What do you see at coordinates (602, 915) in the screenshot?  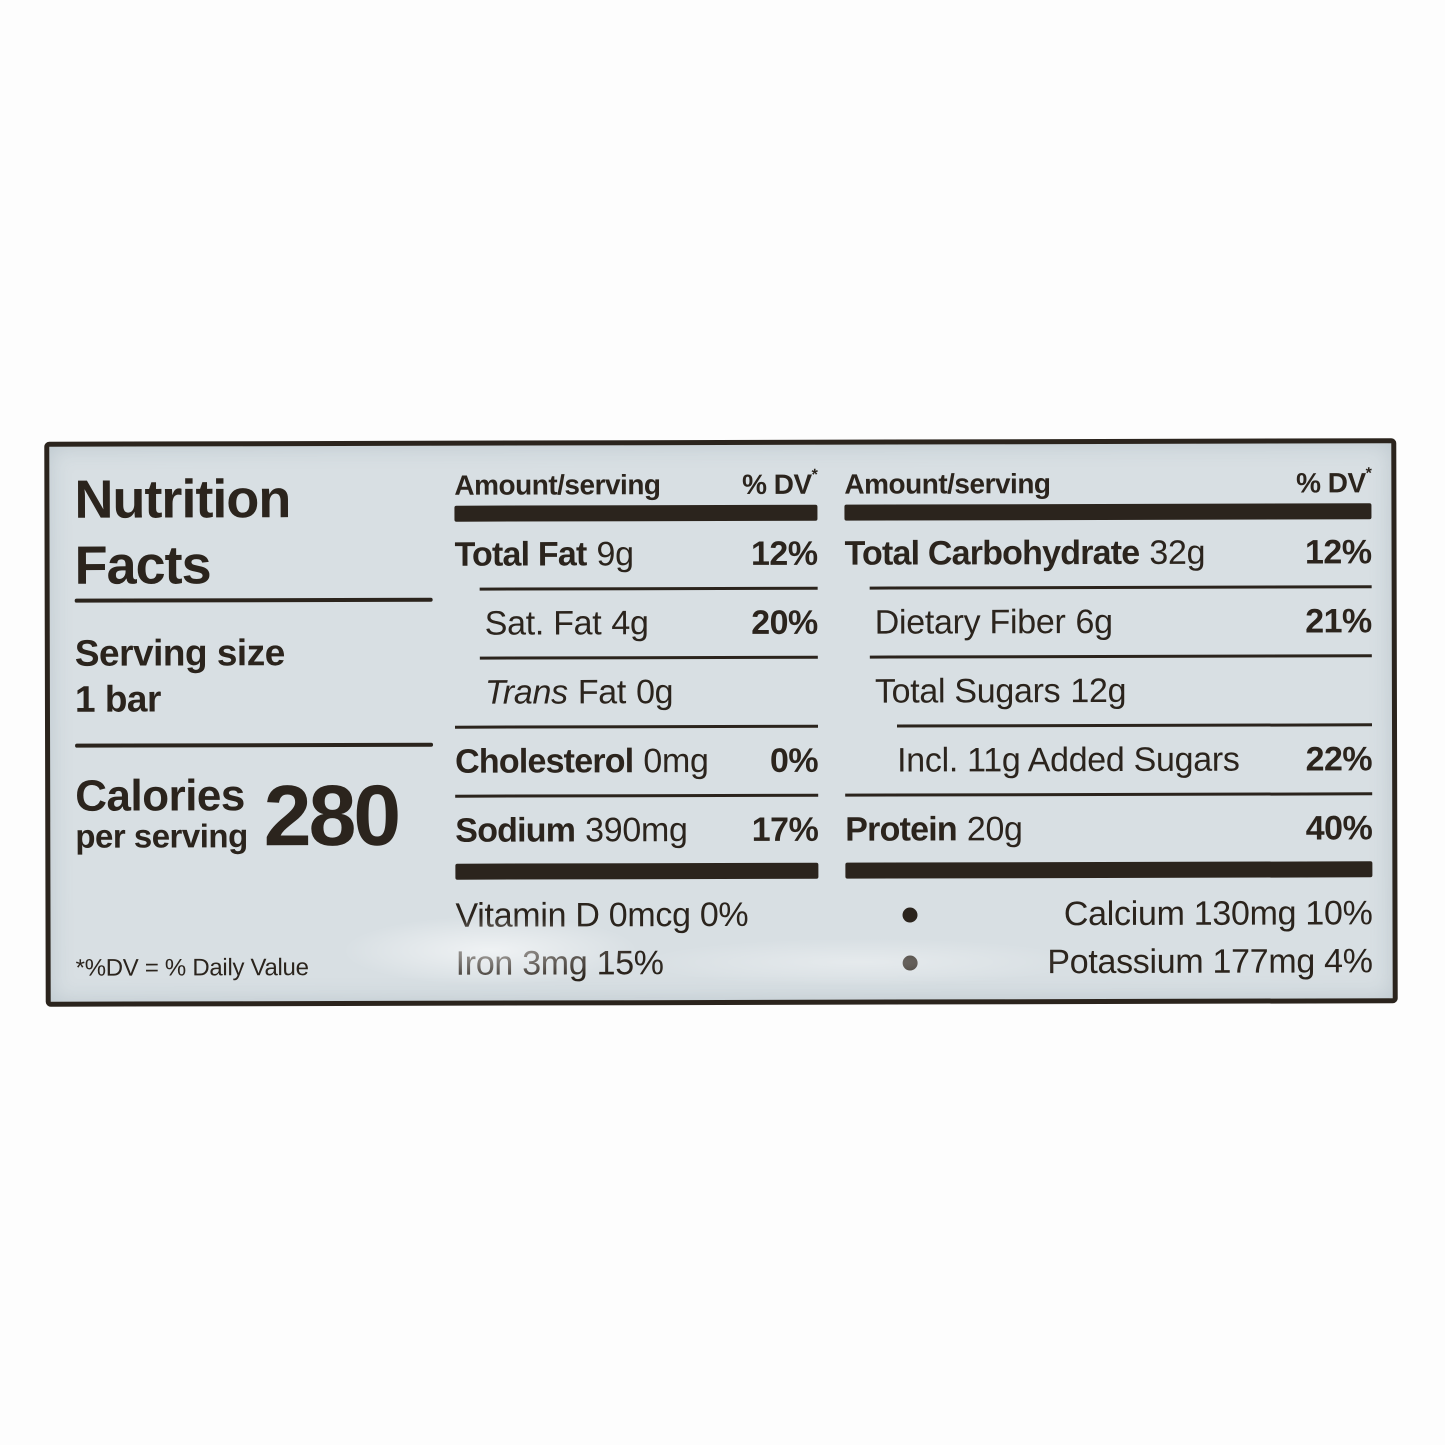 I see `micro-text: Vitamin D 0mcg 0%` at bounding box center [602, 915].